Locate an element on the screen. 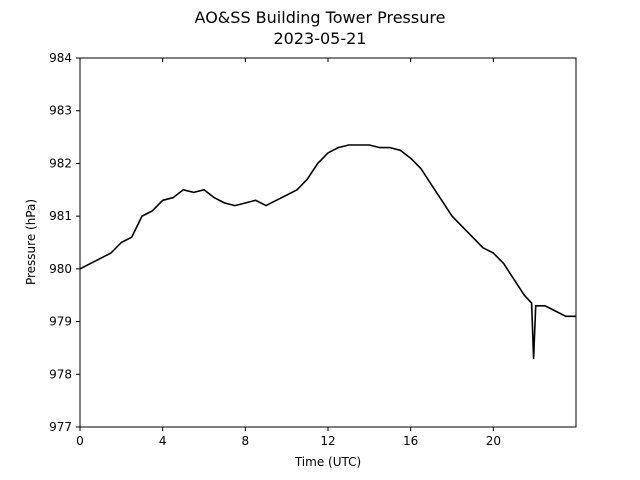 The image size is (640, 480). x-tick-label: 0 is located at coordinates (80, 441).